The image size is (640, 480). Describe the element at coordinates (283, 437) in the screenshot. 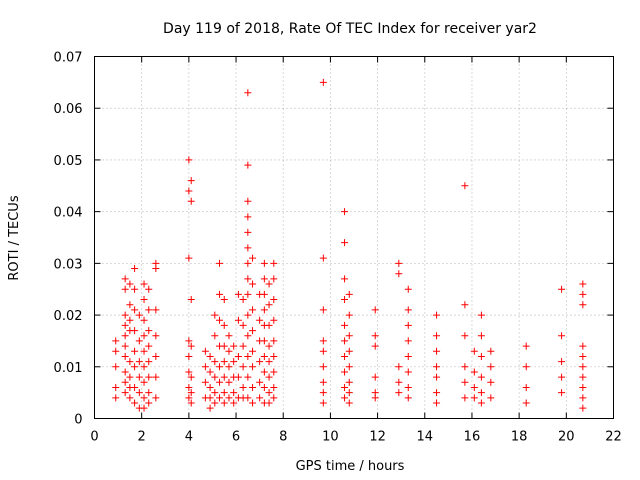

I see `x-tick-label: 8` at that location.